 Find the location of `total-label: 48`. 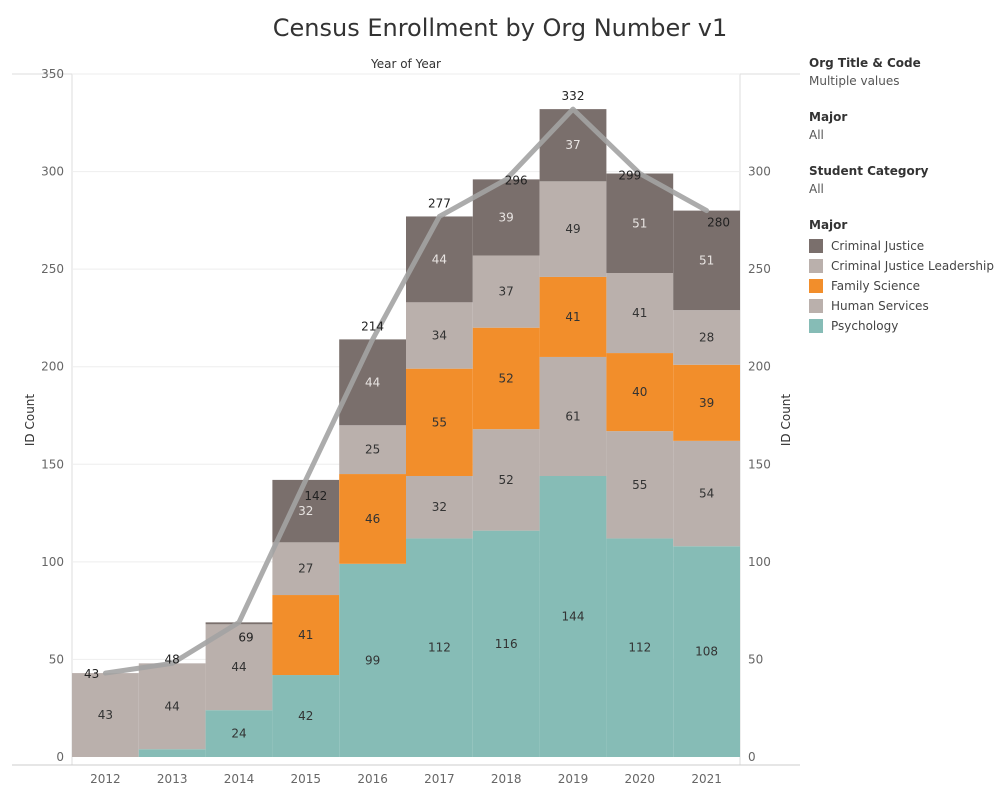

total-label: 48 is located at coordinates (172, 659).